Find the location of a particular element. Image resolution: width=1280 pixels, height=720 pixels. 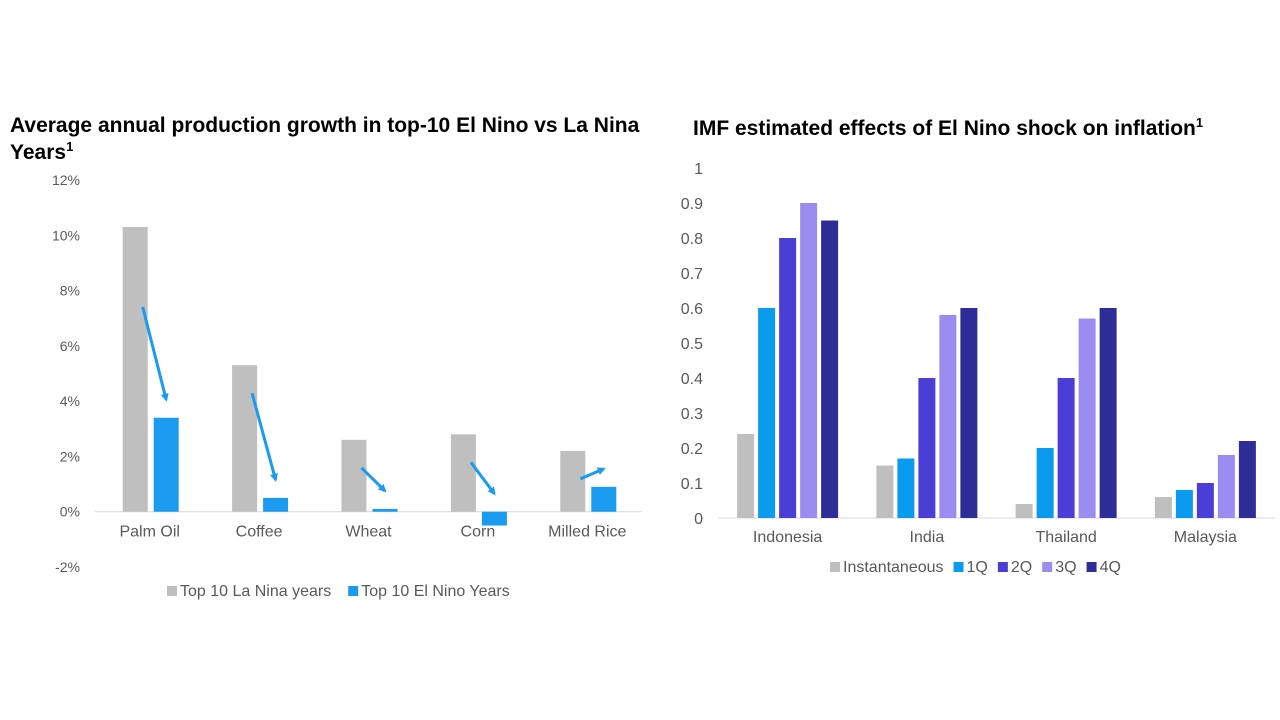

y-tick-label: 0.3 is located at coordinates (692, 414).